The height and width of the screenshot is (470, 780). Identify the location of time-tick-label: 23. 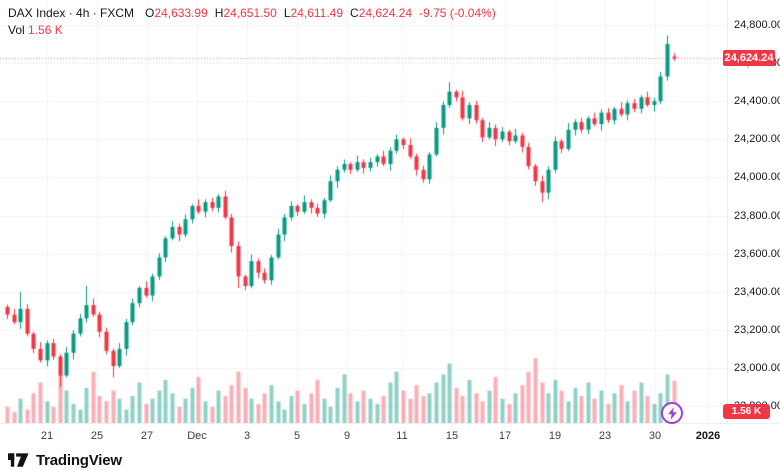
(605, 436).